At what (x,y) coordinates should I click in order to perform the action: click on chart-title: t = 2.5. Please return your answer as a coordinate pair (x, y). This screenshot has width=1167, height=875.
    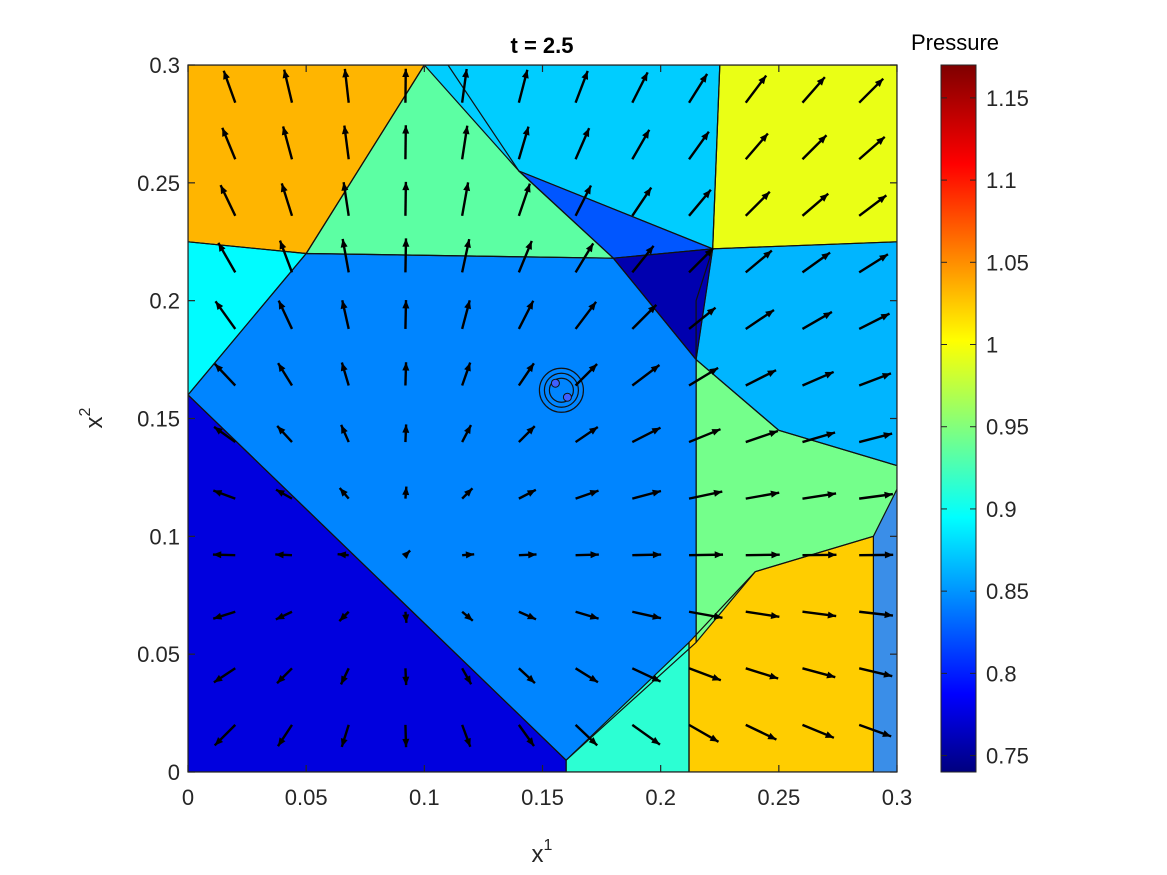
    Looking at the image, I should click on (542, 45).